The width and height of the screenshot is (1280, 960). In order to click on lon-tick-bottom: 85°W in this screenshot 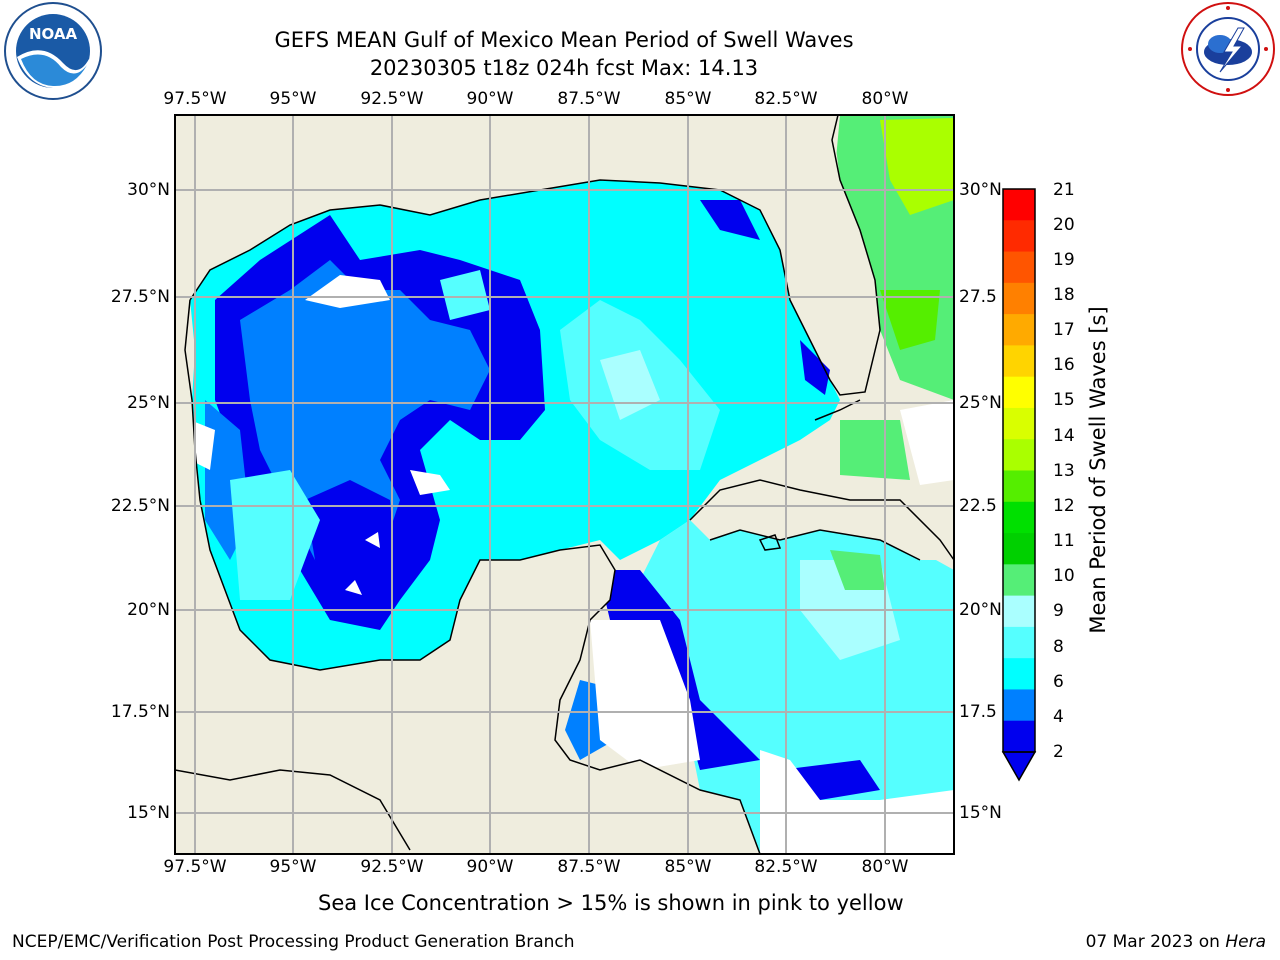, I will do `click(688, 867)`.